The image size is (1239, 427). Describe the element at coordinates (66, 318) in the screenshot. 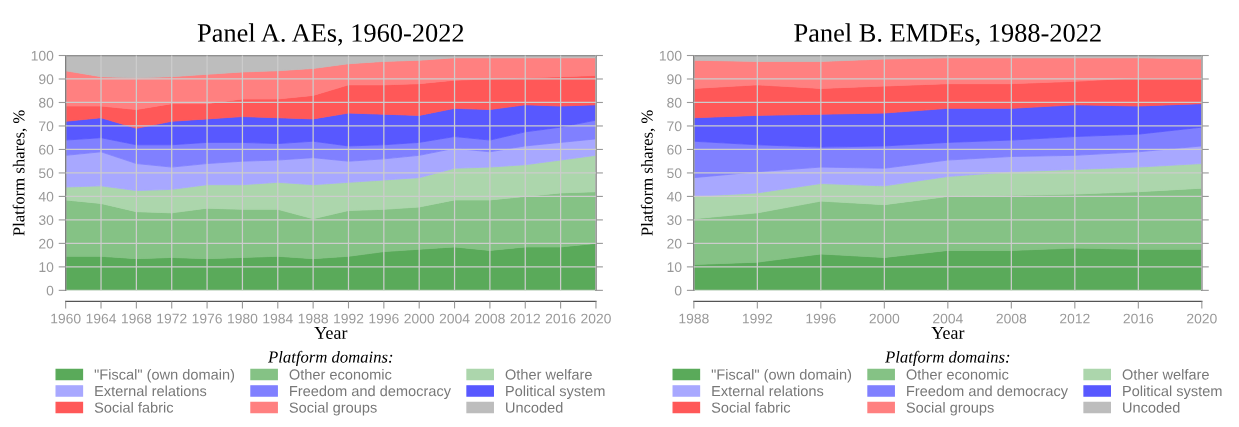

I see `x-tick-label: 1960` at that location.